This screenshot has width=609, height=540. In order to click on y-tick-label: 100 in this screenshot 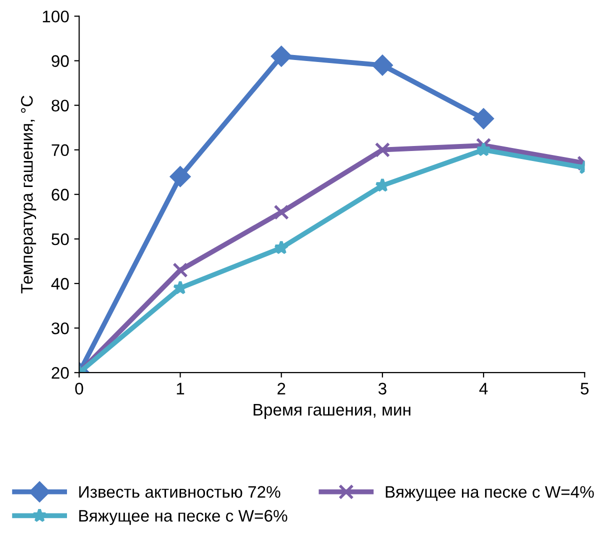, I will do `click(55, 16)`.